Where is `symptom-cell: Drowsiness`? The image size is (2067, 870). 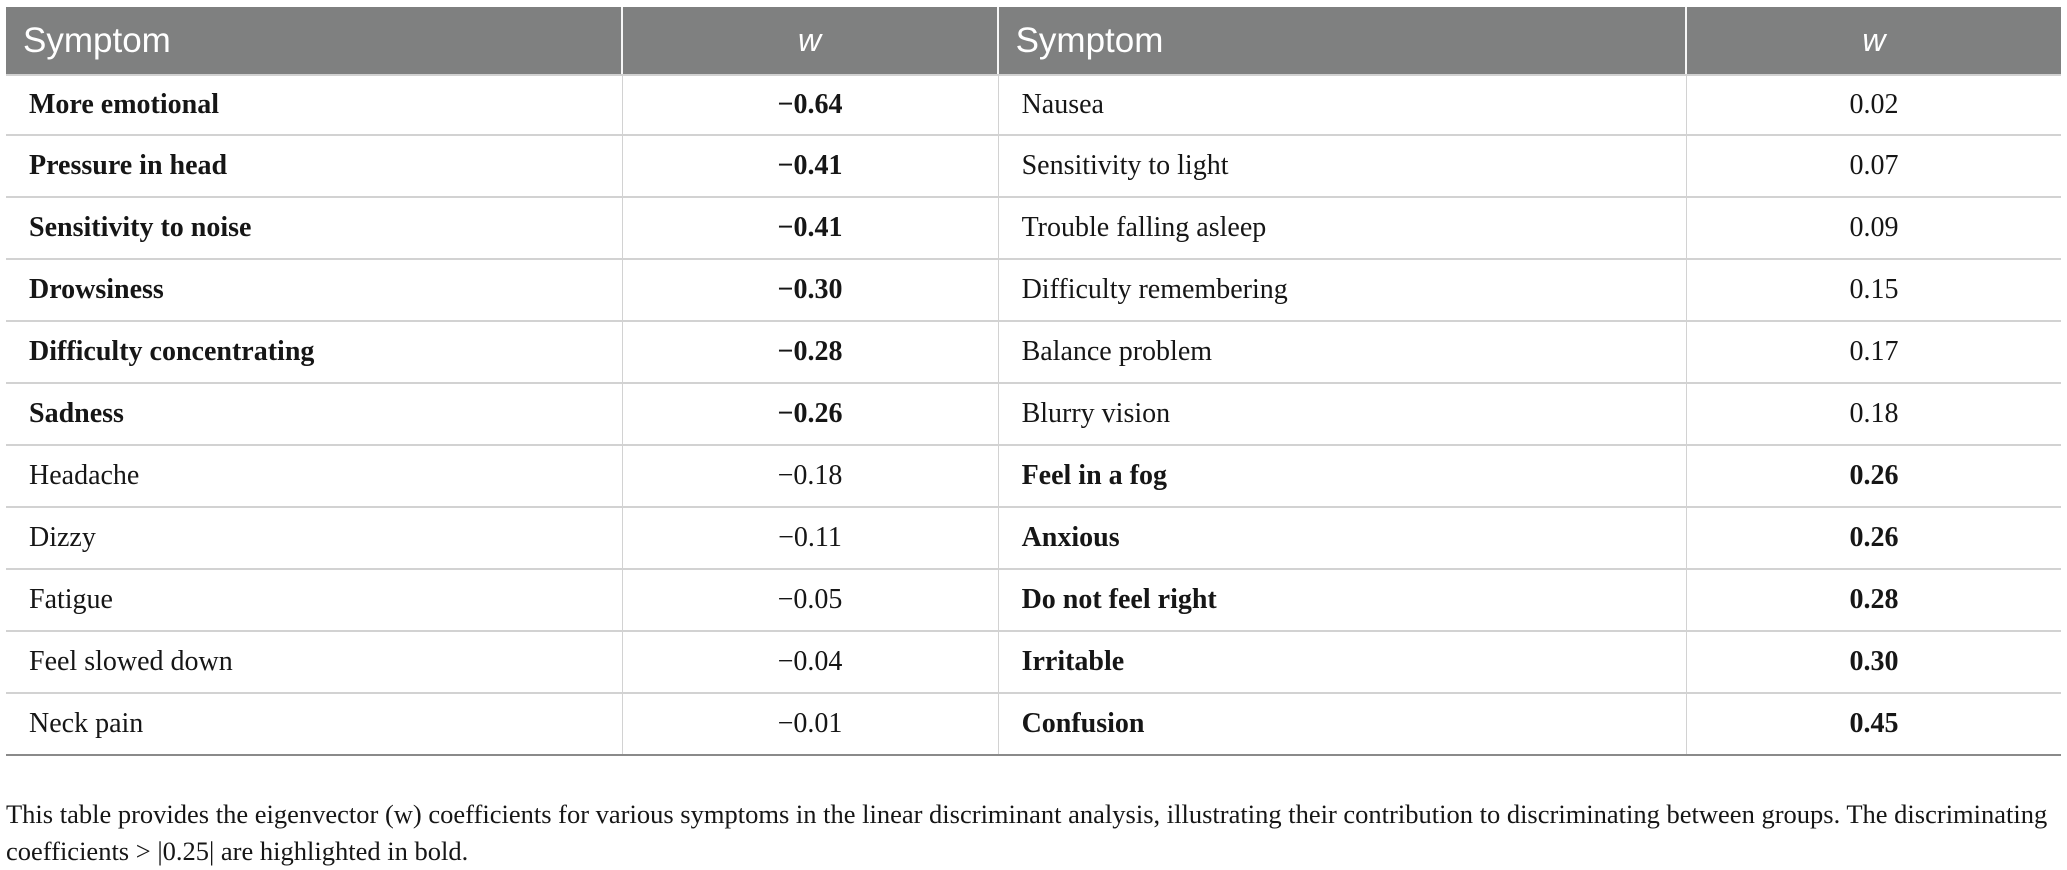
symptom-cell: Drowsiness is located at coordinates (314, 290).